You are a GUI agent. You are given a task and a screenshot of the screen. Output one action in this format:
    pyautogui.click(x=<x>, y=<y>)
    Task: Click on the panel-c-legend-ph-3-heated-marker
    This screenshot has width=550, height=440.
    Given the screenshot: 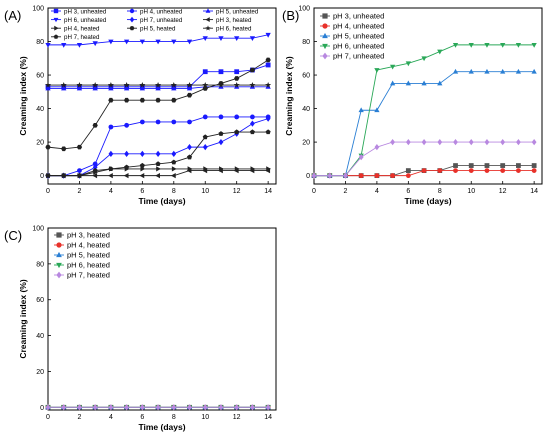 What is the action you would take?
    pyautogui.click(x=59, y=235)
    